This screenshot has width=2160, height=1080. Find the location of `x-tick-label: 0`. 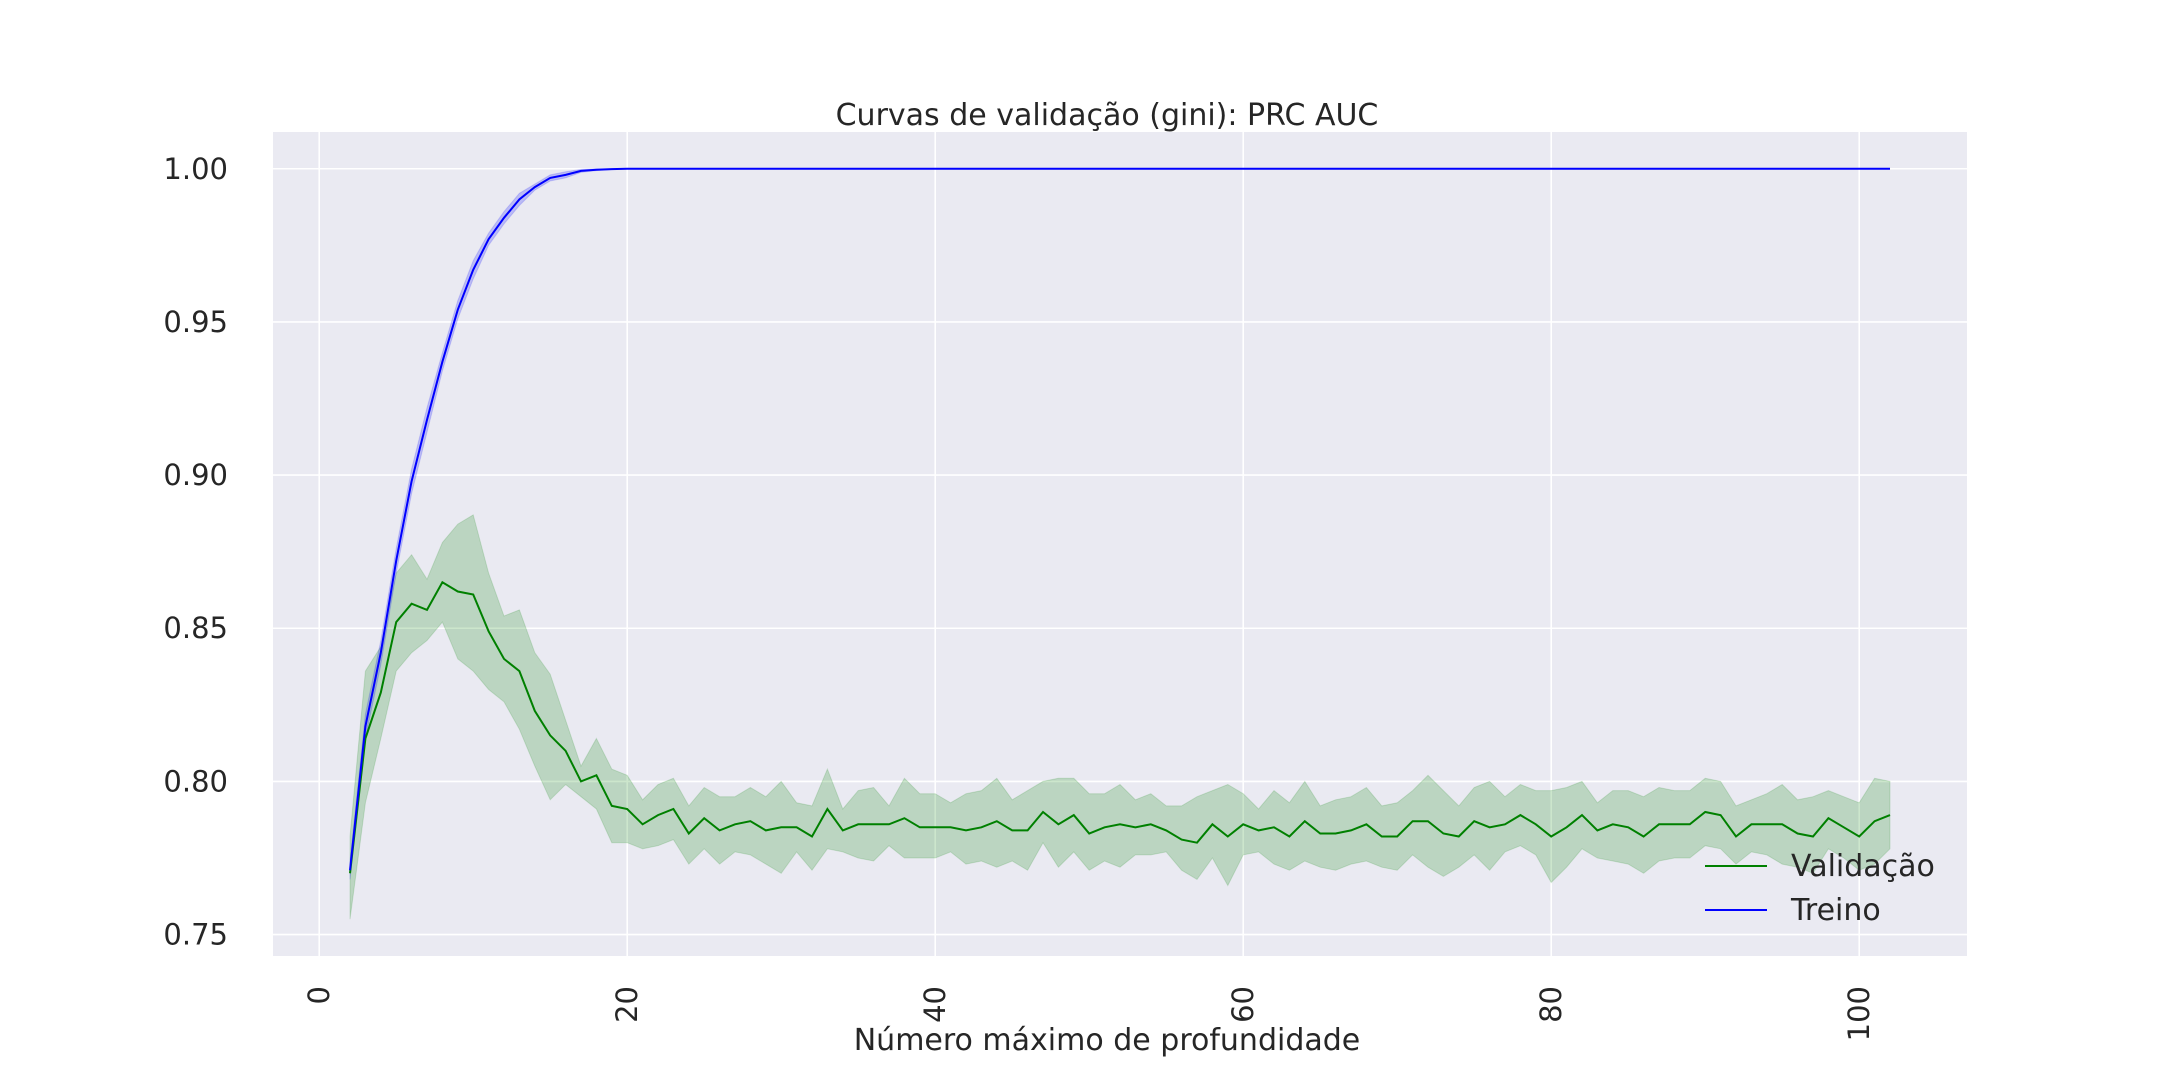

x-tick-label: 0 is located at coordinates (319, 995).